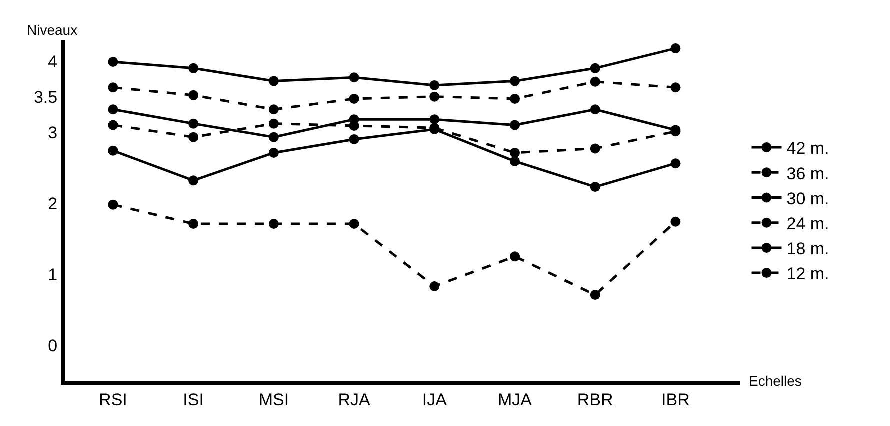 This screenshot has width=890, height=426. I want to click on x-tick-label: RSI, so click(113, 400).